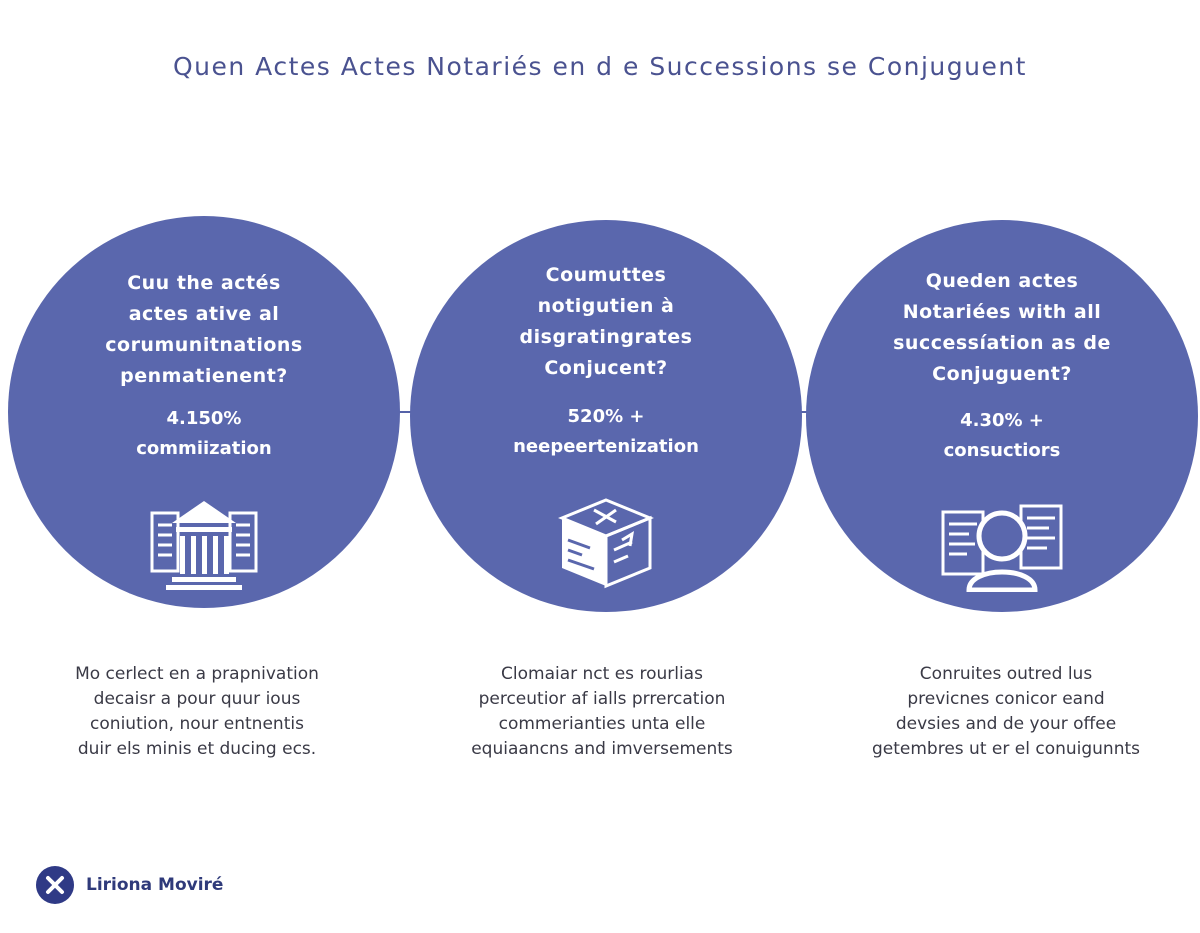 This screenshot has height=933, width=1200. I want to click on circle-stat: 4.30% + consuctiors, so click(1002, 435).